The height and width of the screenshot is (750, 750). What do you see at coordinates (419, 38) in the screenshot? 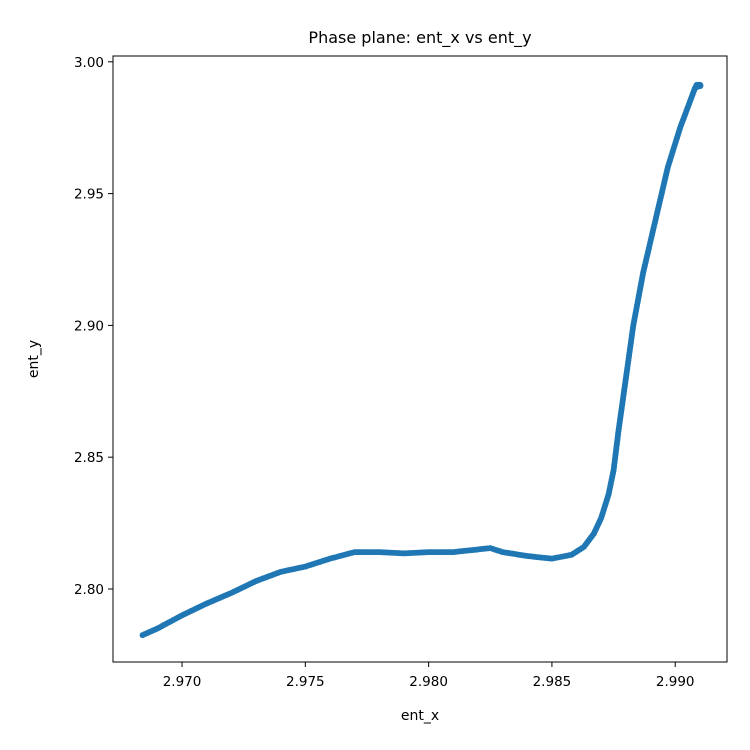
I see `chart-title: Phase plane: ent_x vs ent_y` at bounding box center [419, 38].